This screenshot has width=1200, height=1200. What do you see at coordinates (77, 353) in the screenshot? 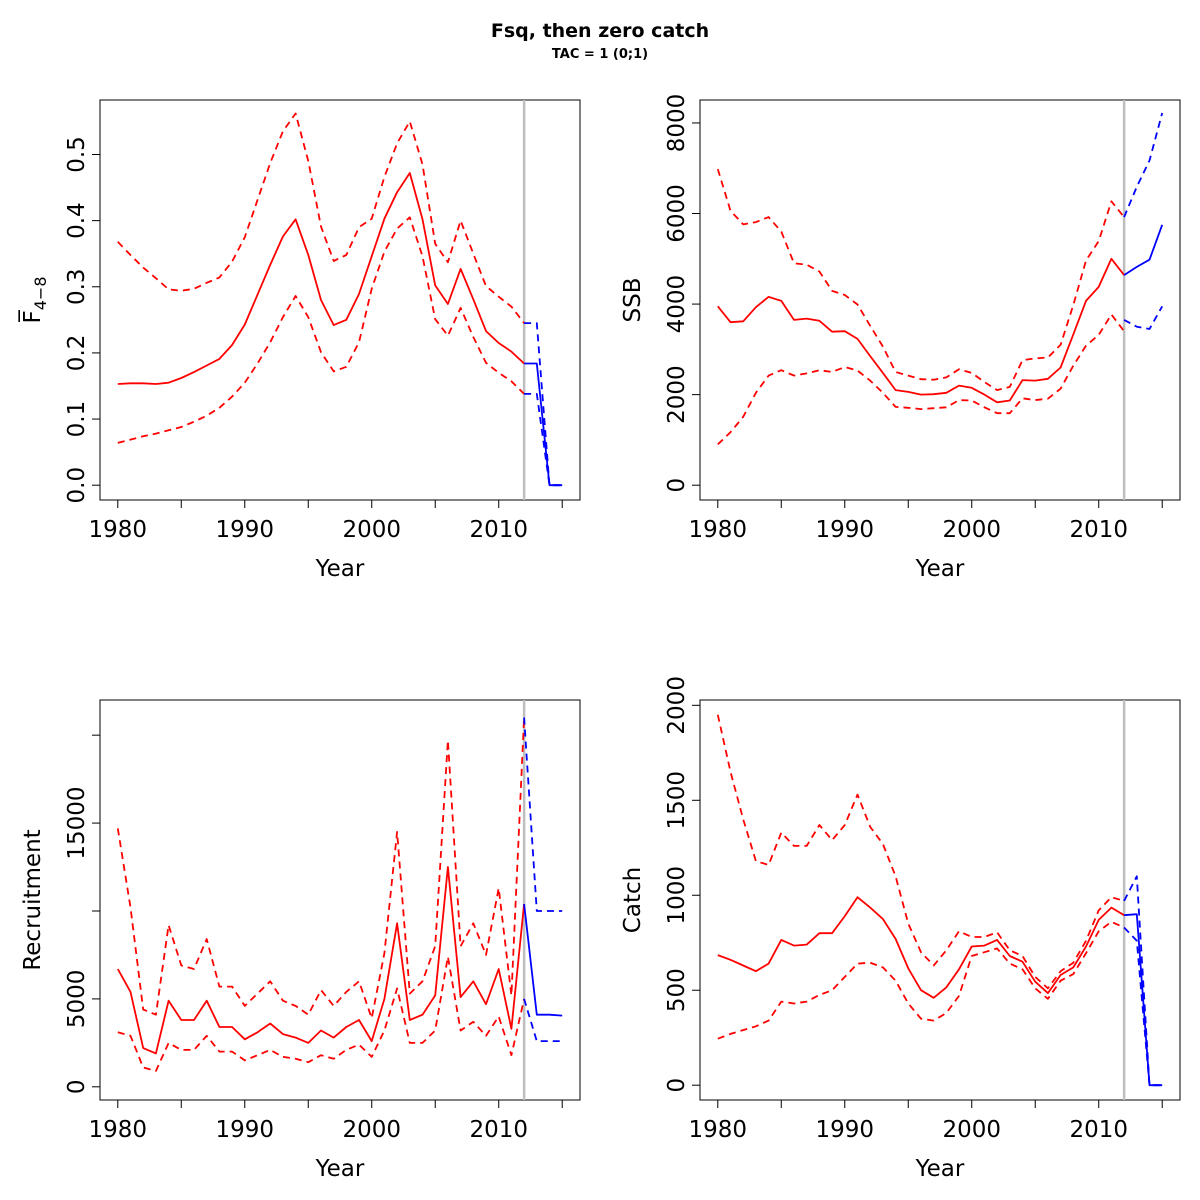
I see `y-tick-label: 0.2` at bounding box center [77, 353].